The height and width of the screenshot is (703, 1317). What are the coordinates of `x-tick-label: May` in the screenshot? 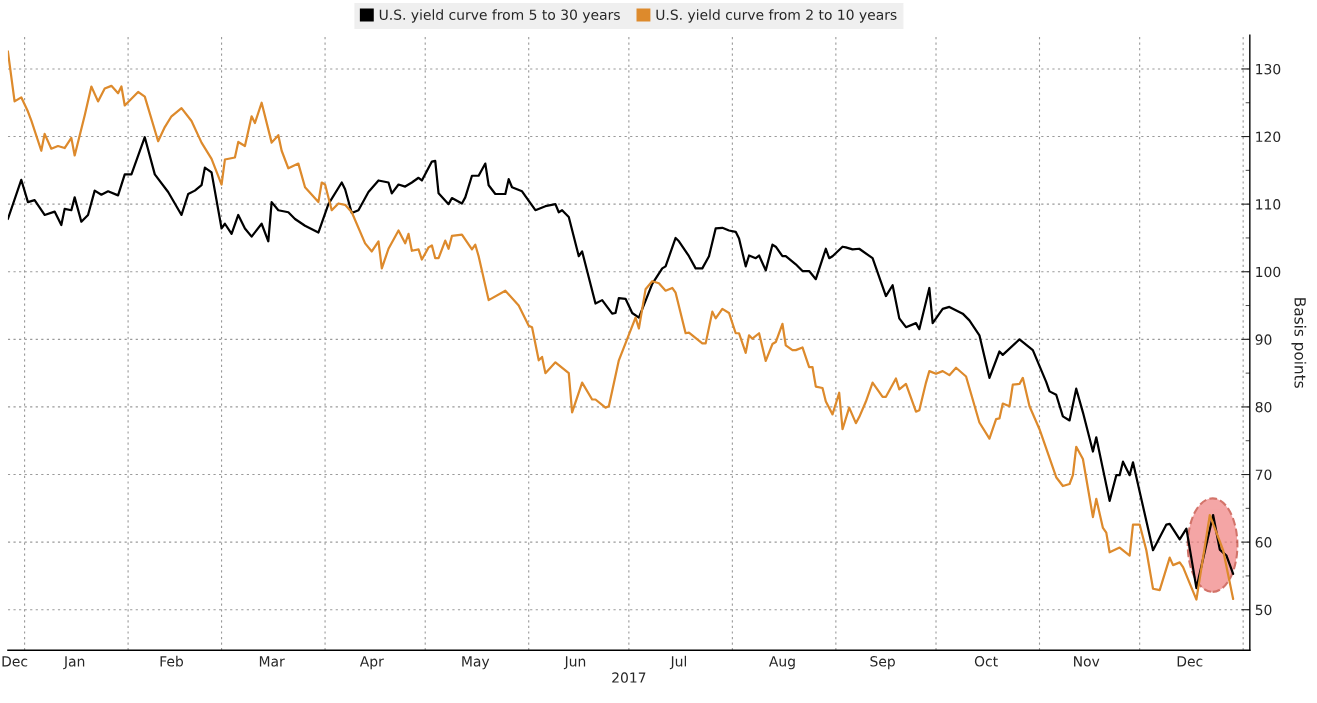 It's located at (476, 663).